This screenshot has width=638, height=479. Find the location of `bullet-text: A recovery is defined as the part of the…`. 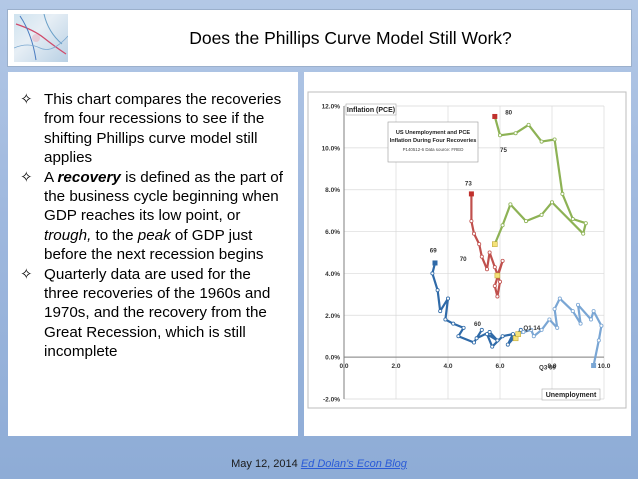

bullet-text: A recovery is defined as the part of the… is located at coordinates (163, 216).